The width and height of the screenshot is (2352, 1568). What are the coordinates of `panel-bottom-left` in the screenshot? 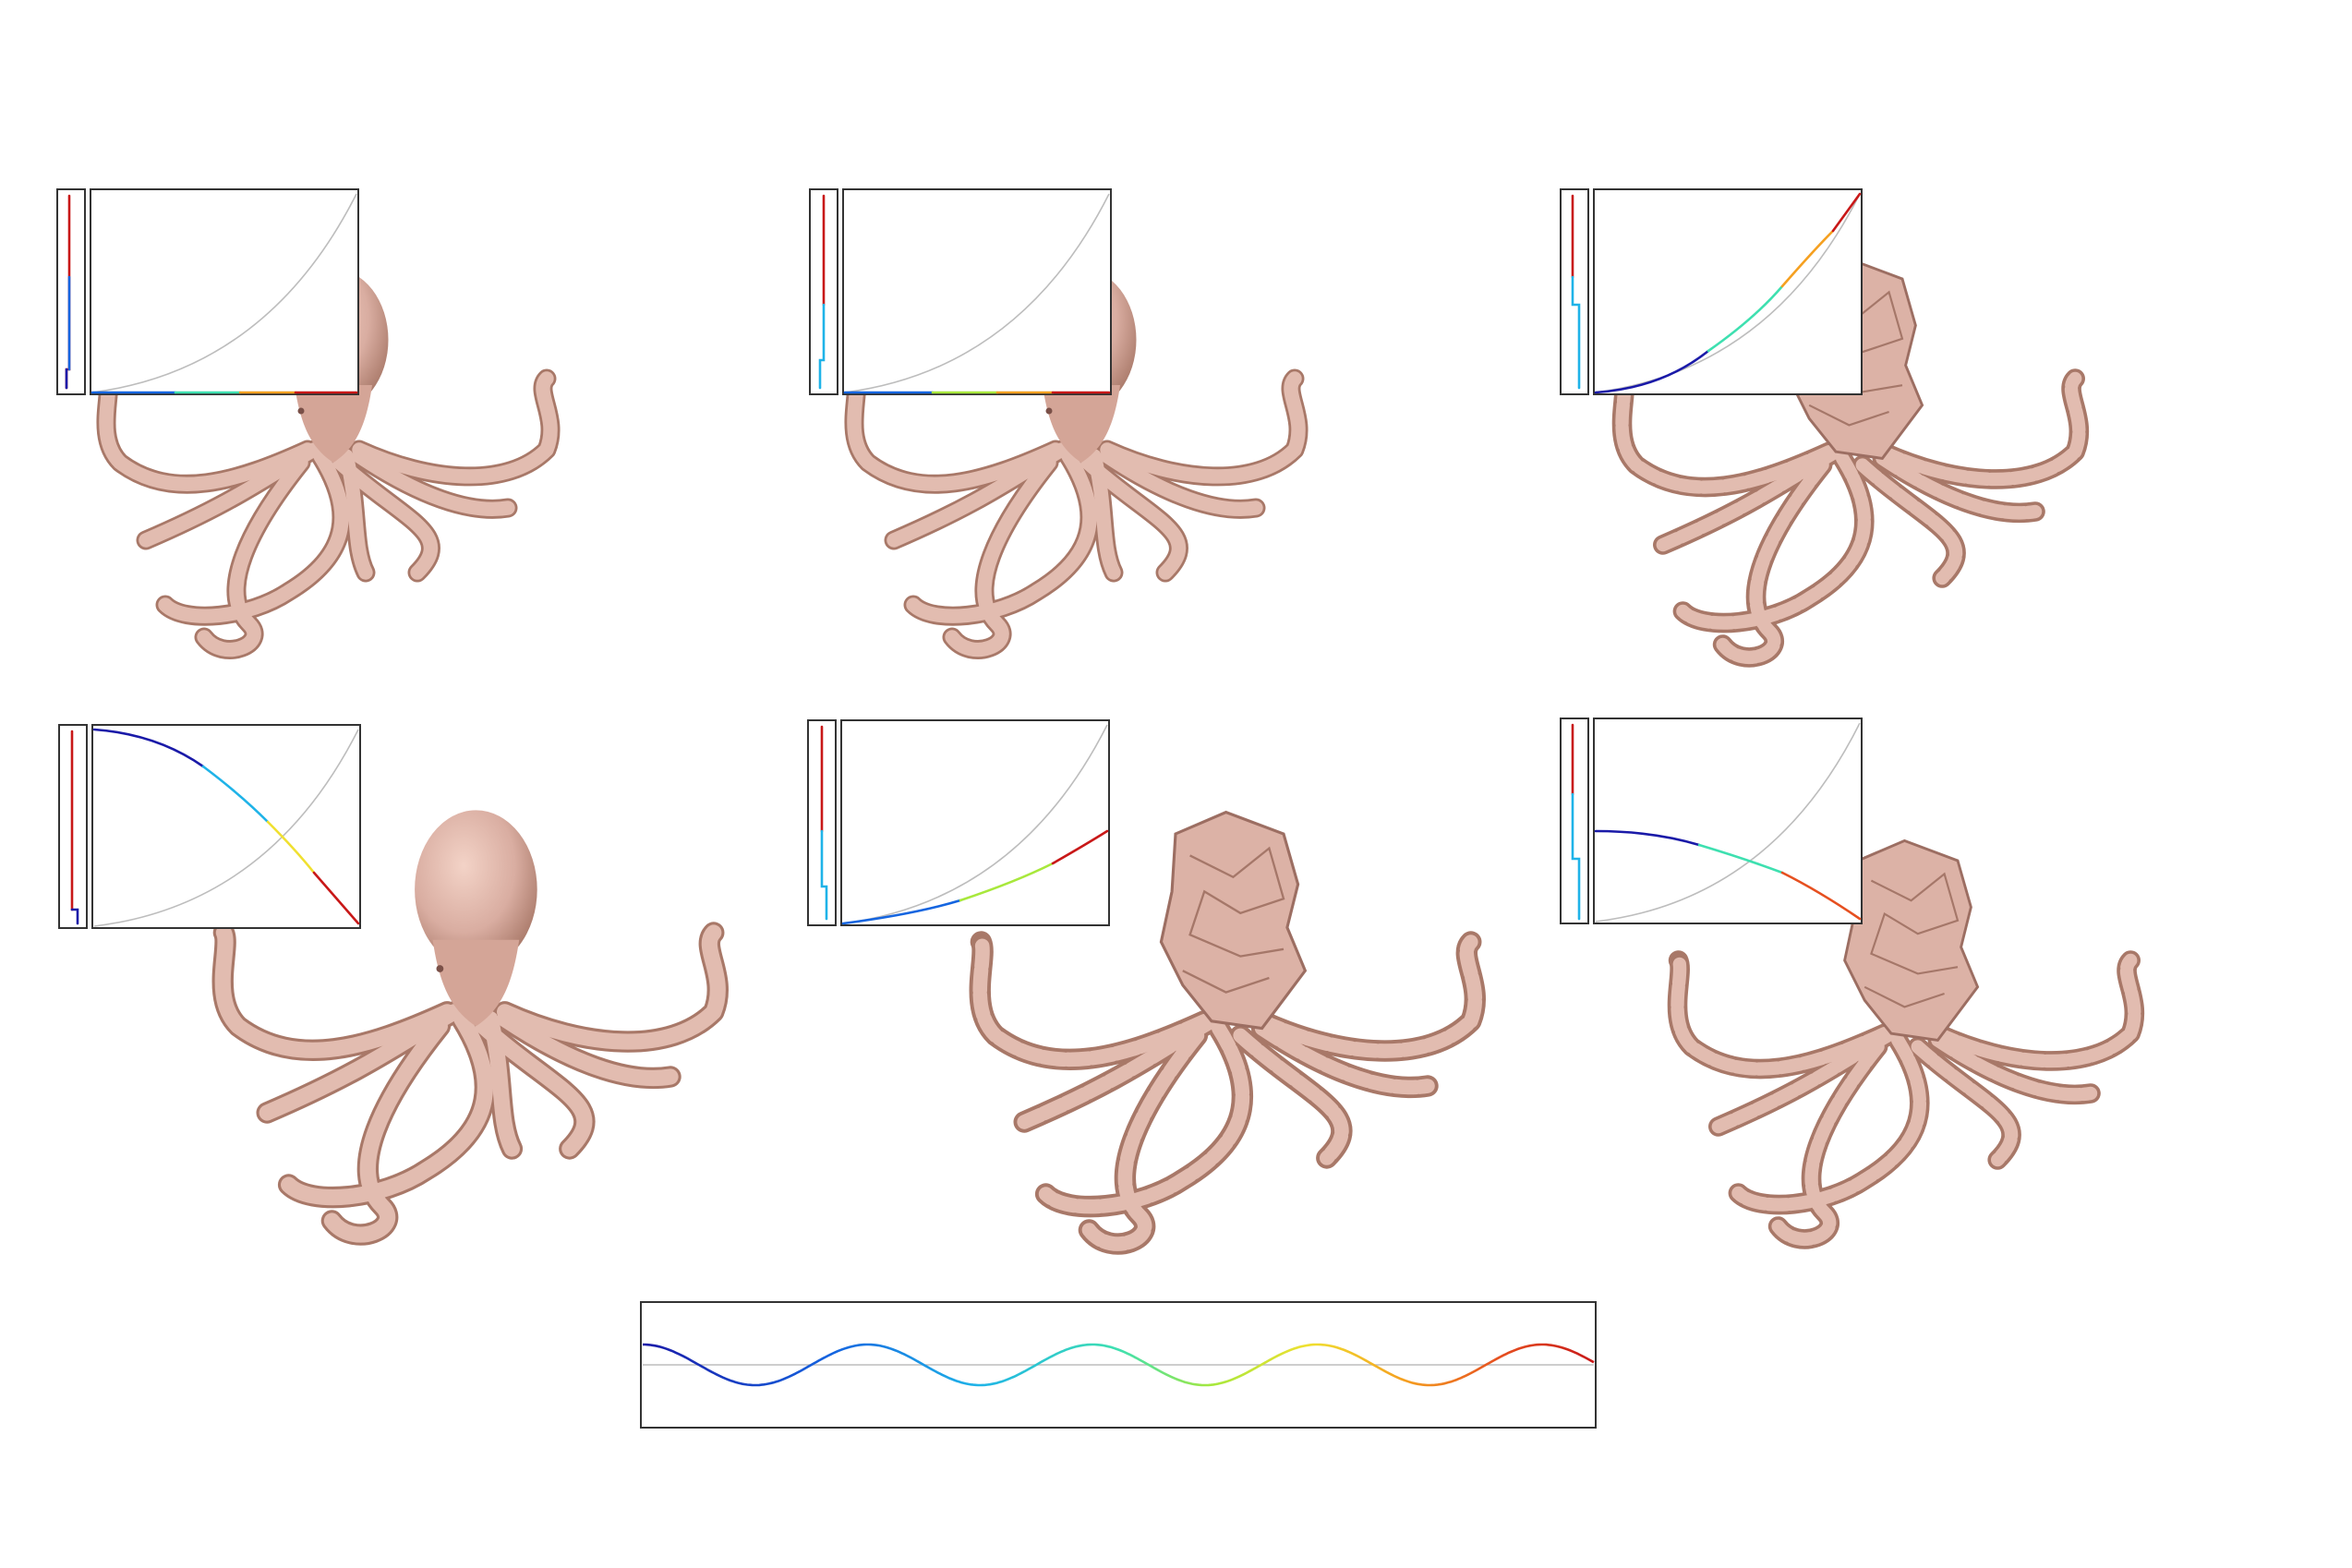 It's located at (388, 980).